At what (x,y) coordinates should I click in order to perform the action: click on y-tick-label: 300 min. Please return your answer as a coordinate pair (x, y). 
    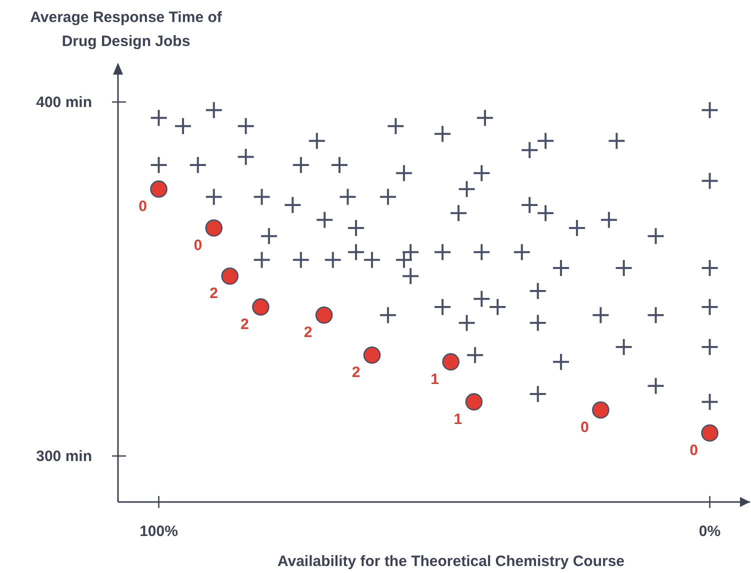
    Looking at the image, I should click on (64, 457).